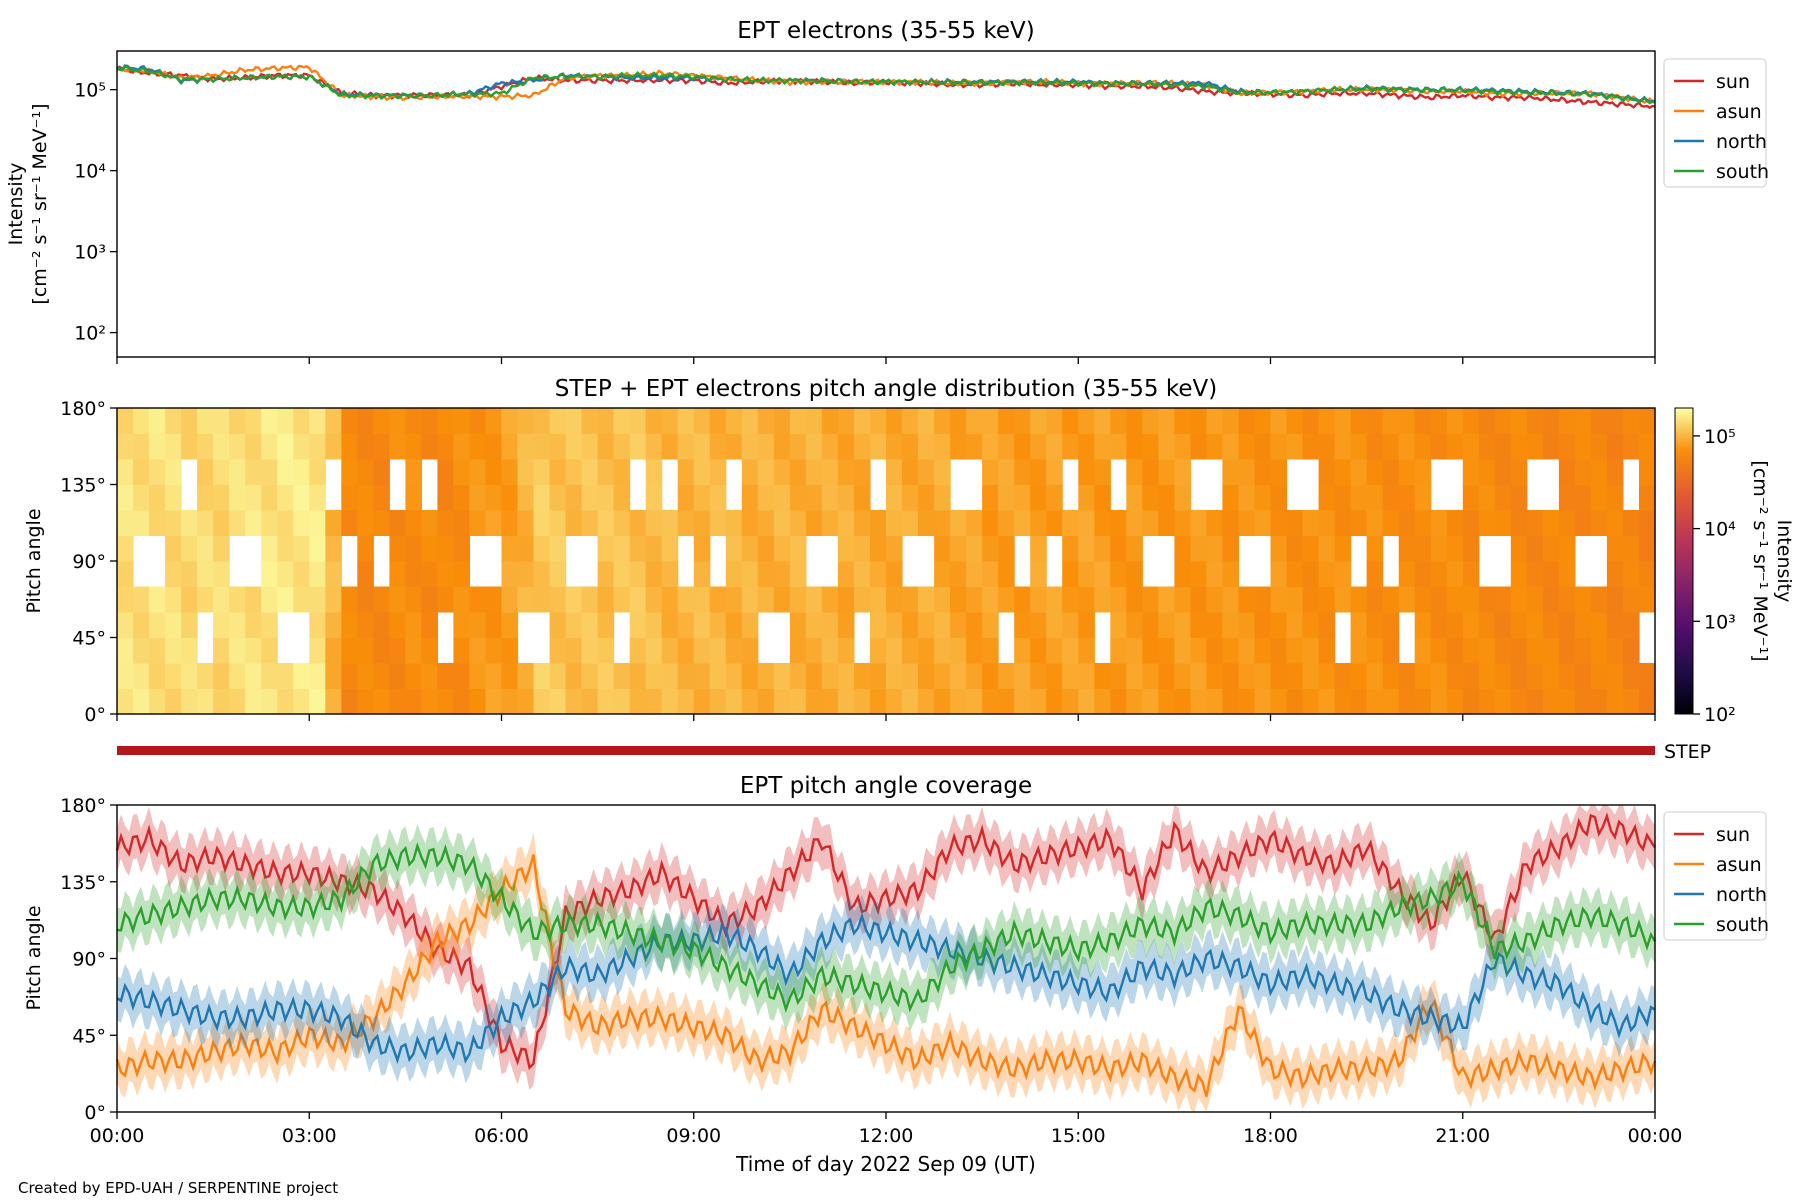  Describe the element at coordinates (1739, 112) in the screenshot. I see `legend-label-asun: asun` at that location.